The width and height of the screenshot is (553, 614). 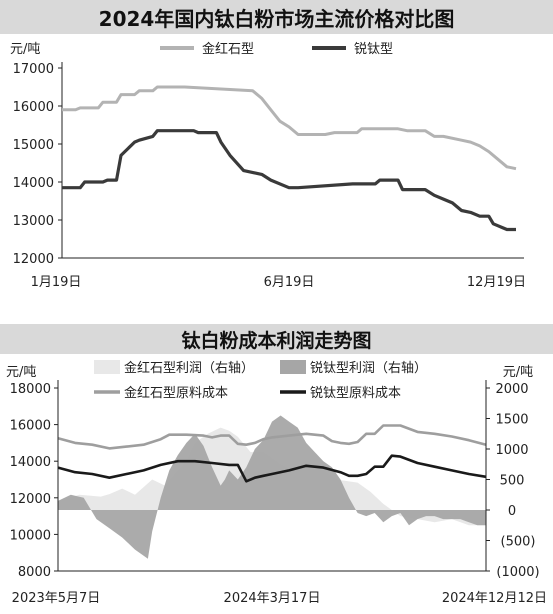 I want to click on chart1-y-tick-label: 17000, so click(x=33, y=69).